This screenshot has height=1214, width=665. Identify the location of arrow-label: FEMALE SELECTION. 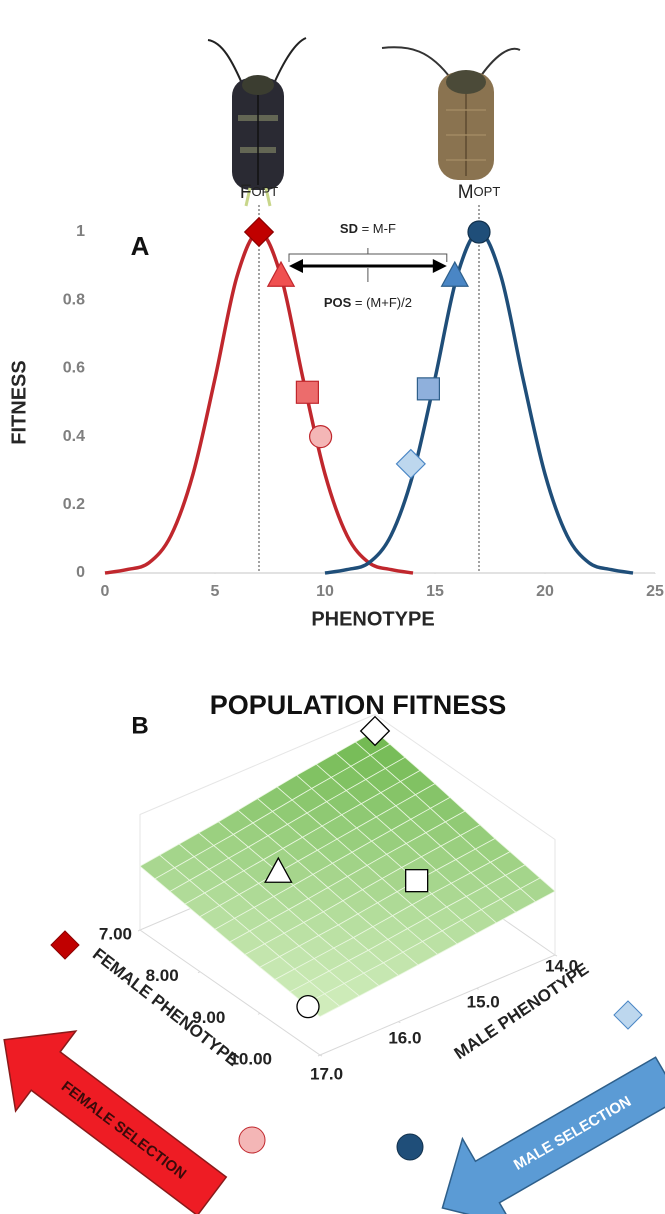
(123, 1130).